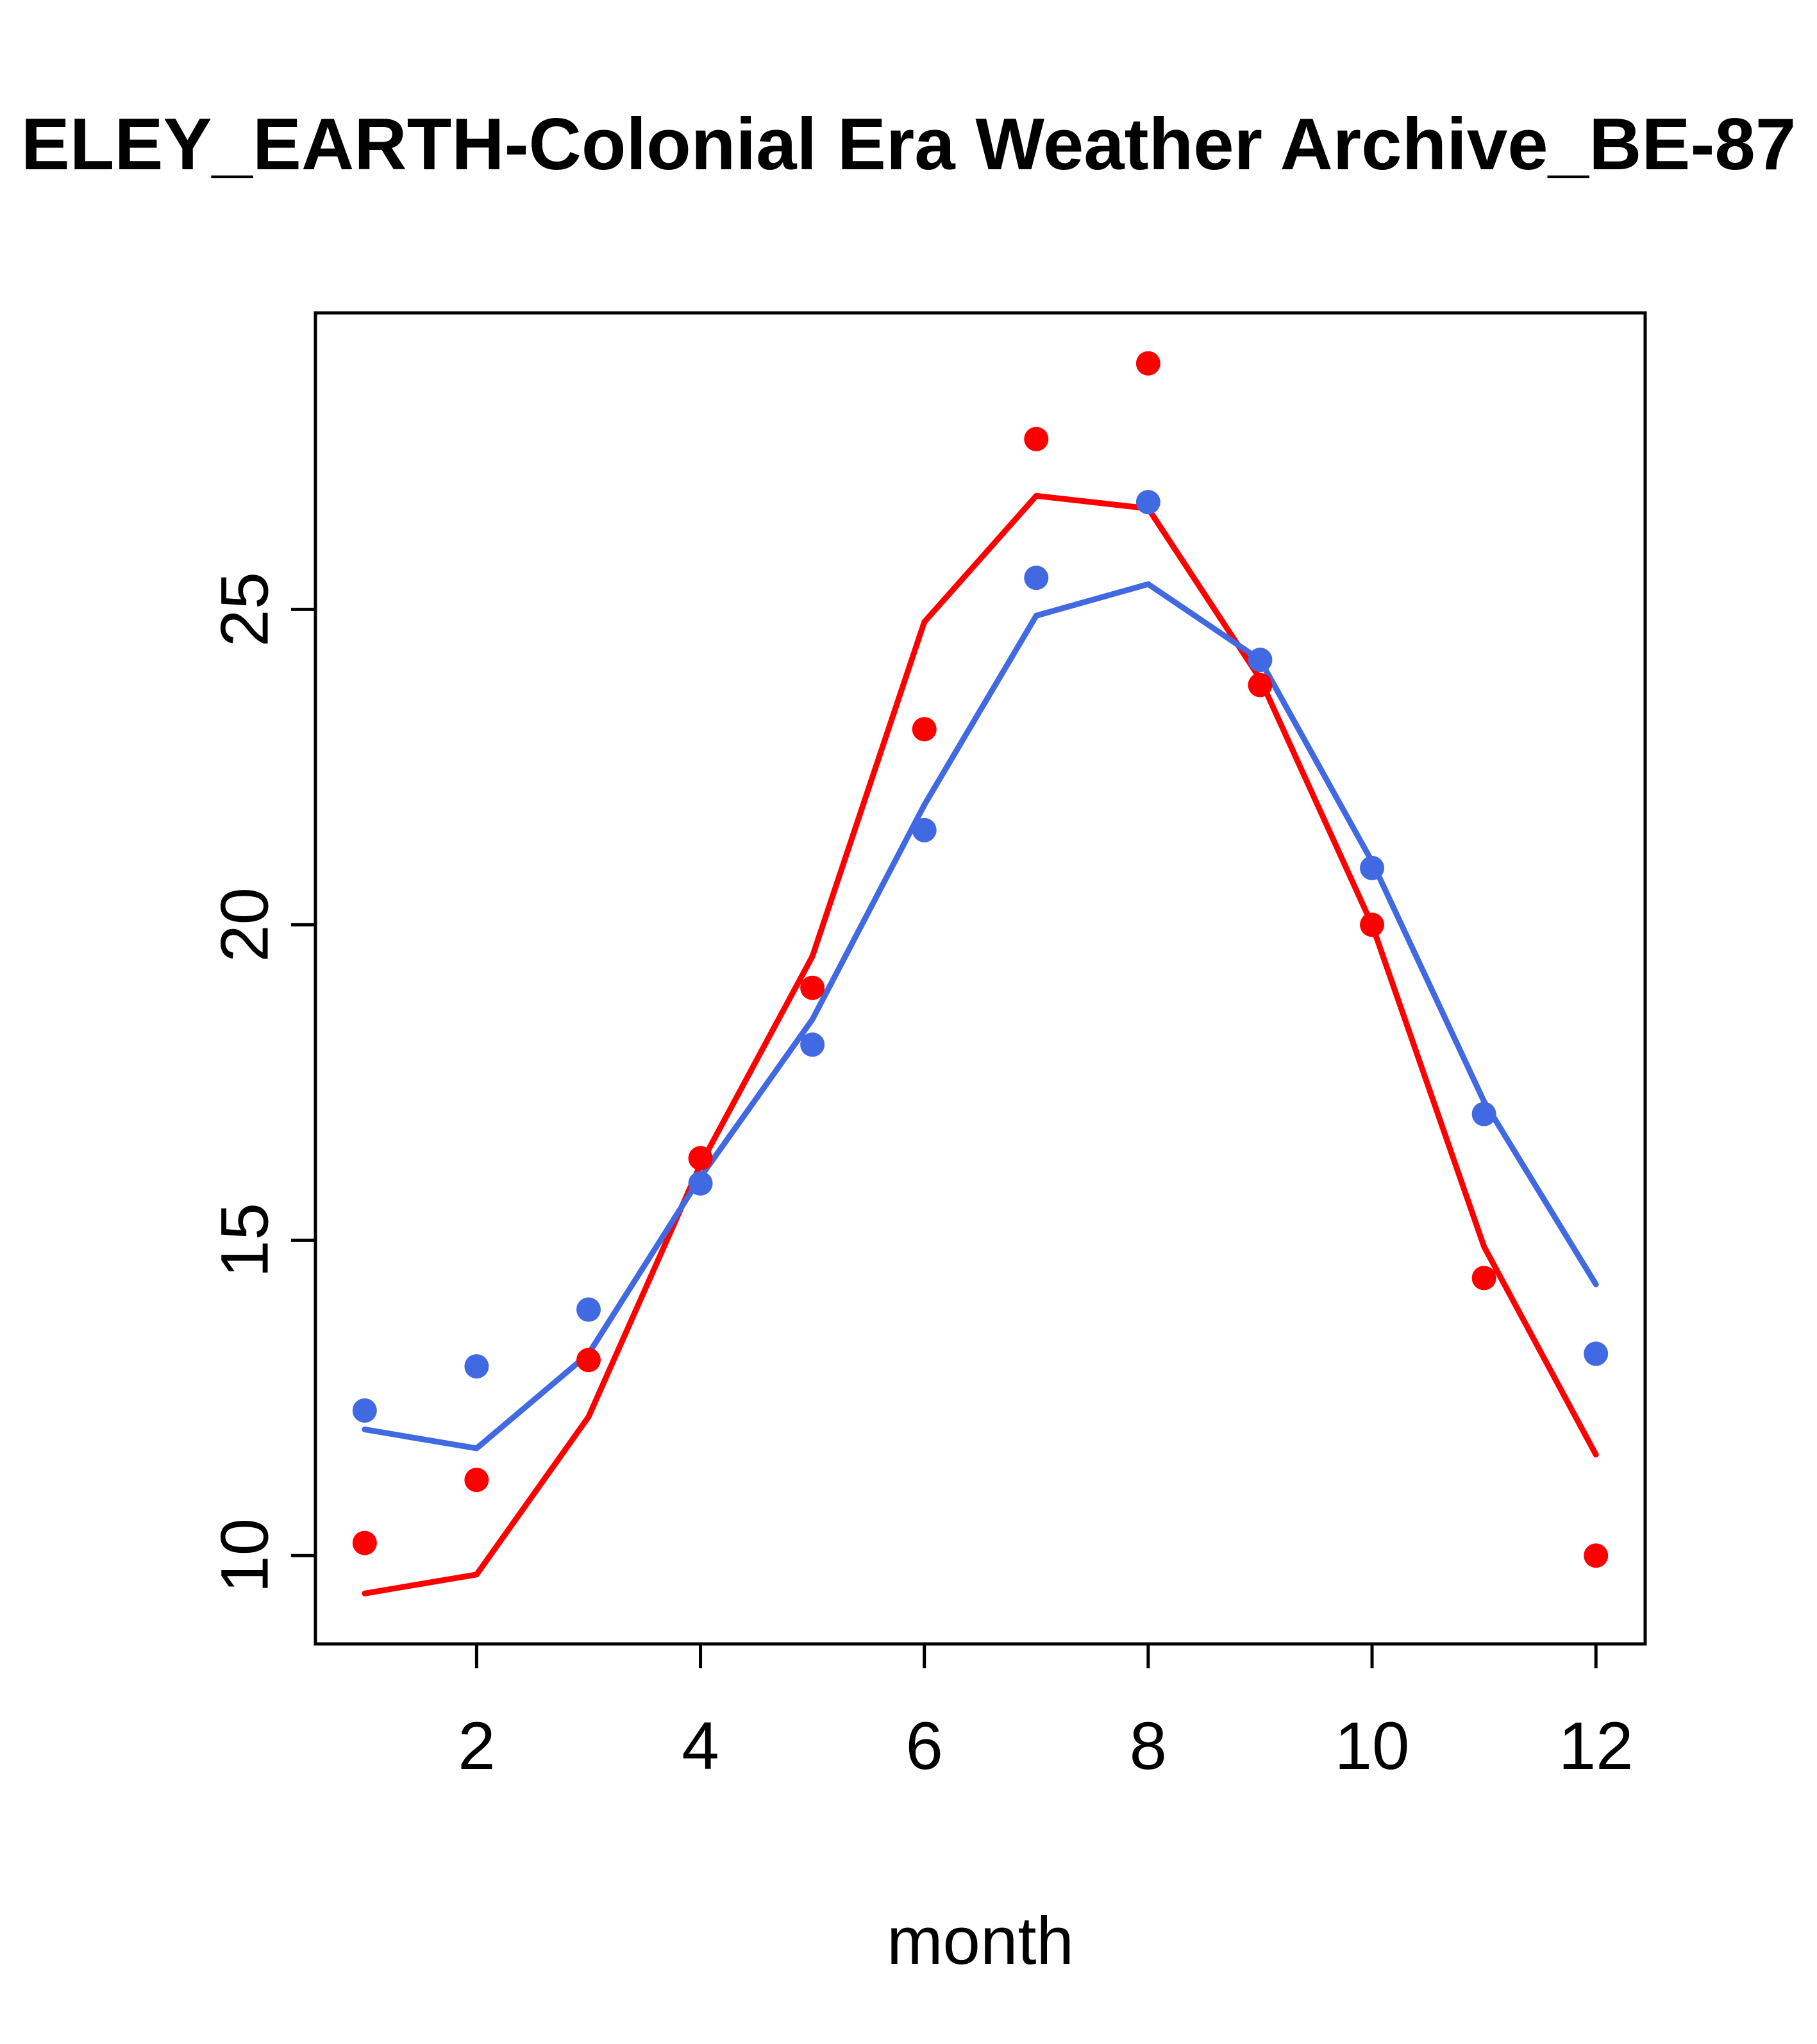  What do you see at coordinates (700, 1746) in the screenshot?
I see `x-tick-label: 4` at bounding box center [700, 1746].